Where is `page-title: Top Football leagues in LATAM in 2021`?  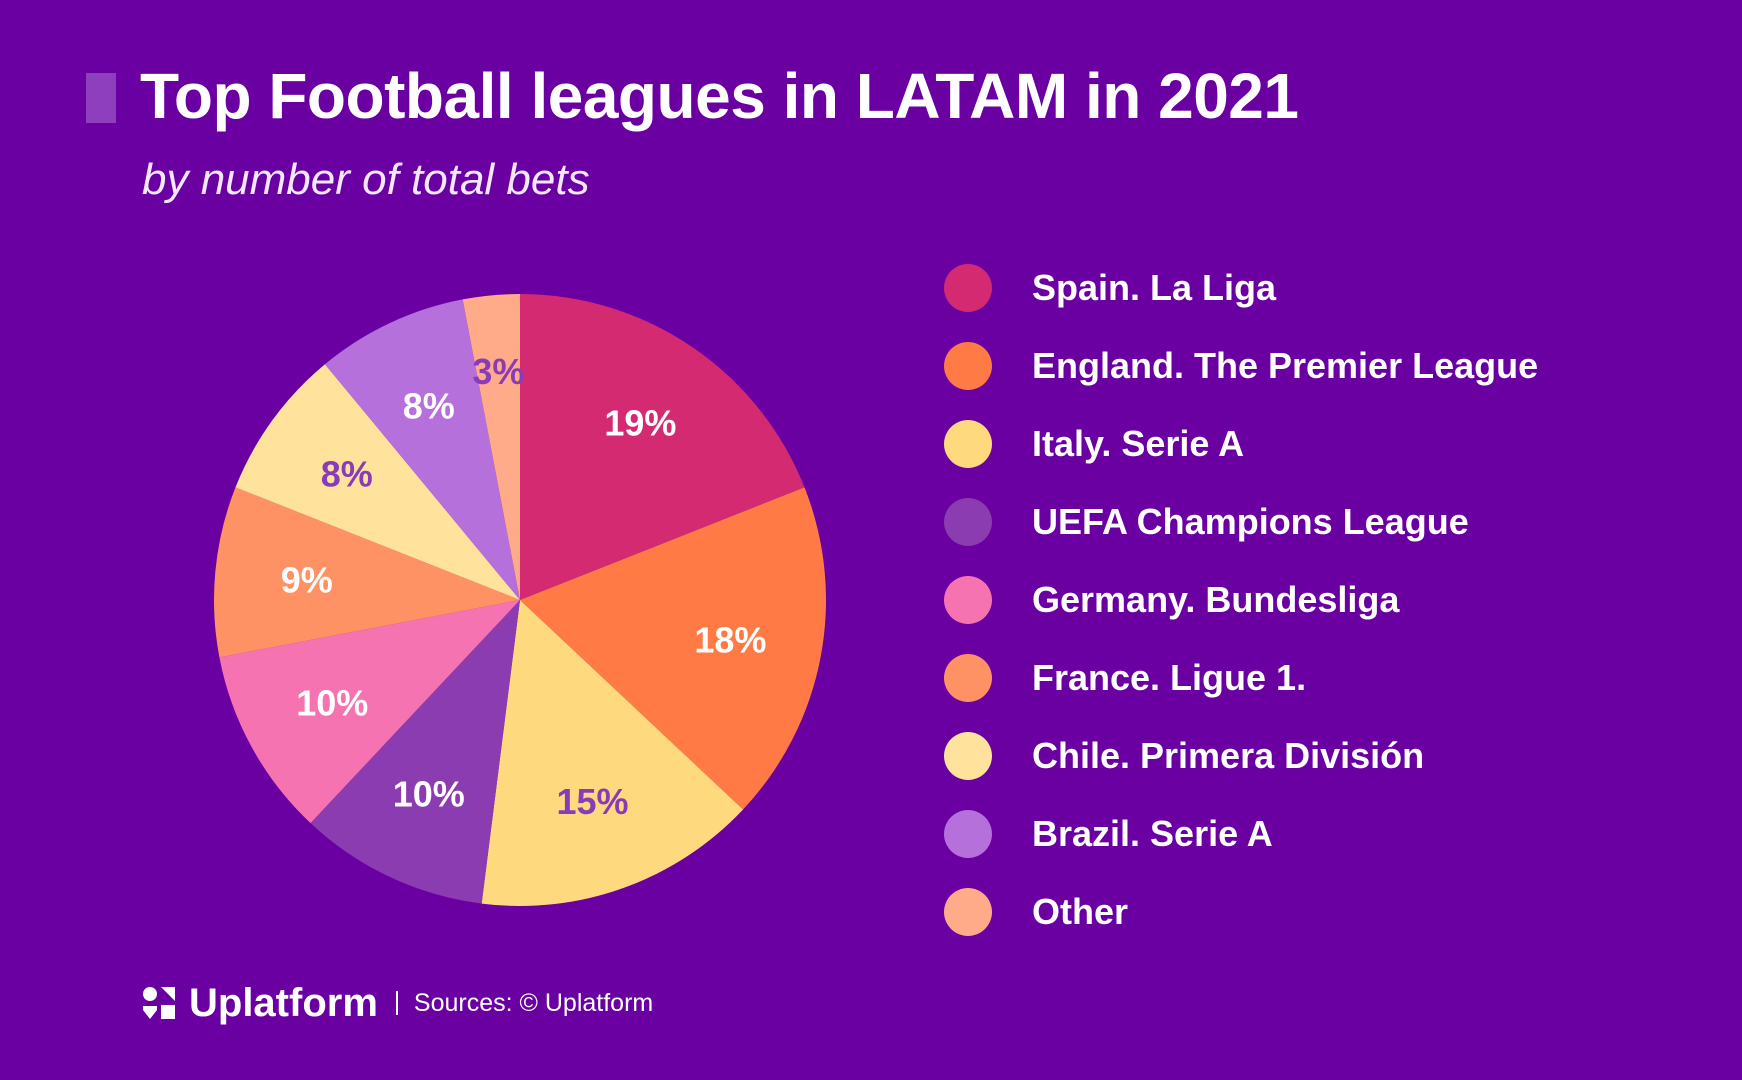 page-title: Top Football leagues in LATAM in 2021 is located at coordinates (719, 96).